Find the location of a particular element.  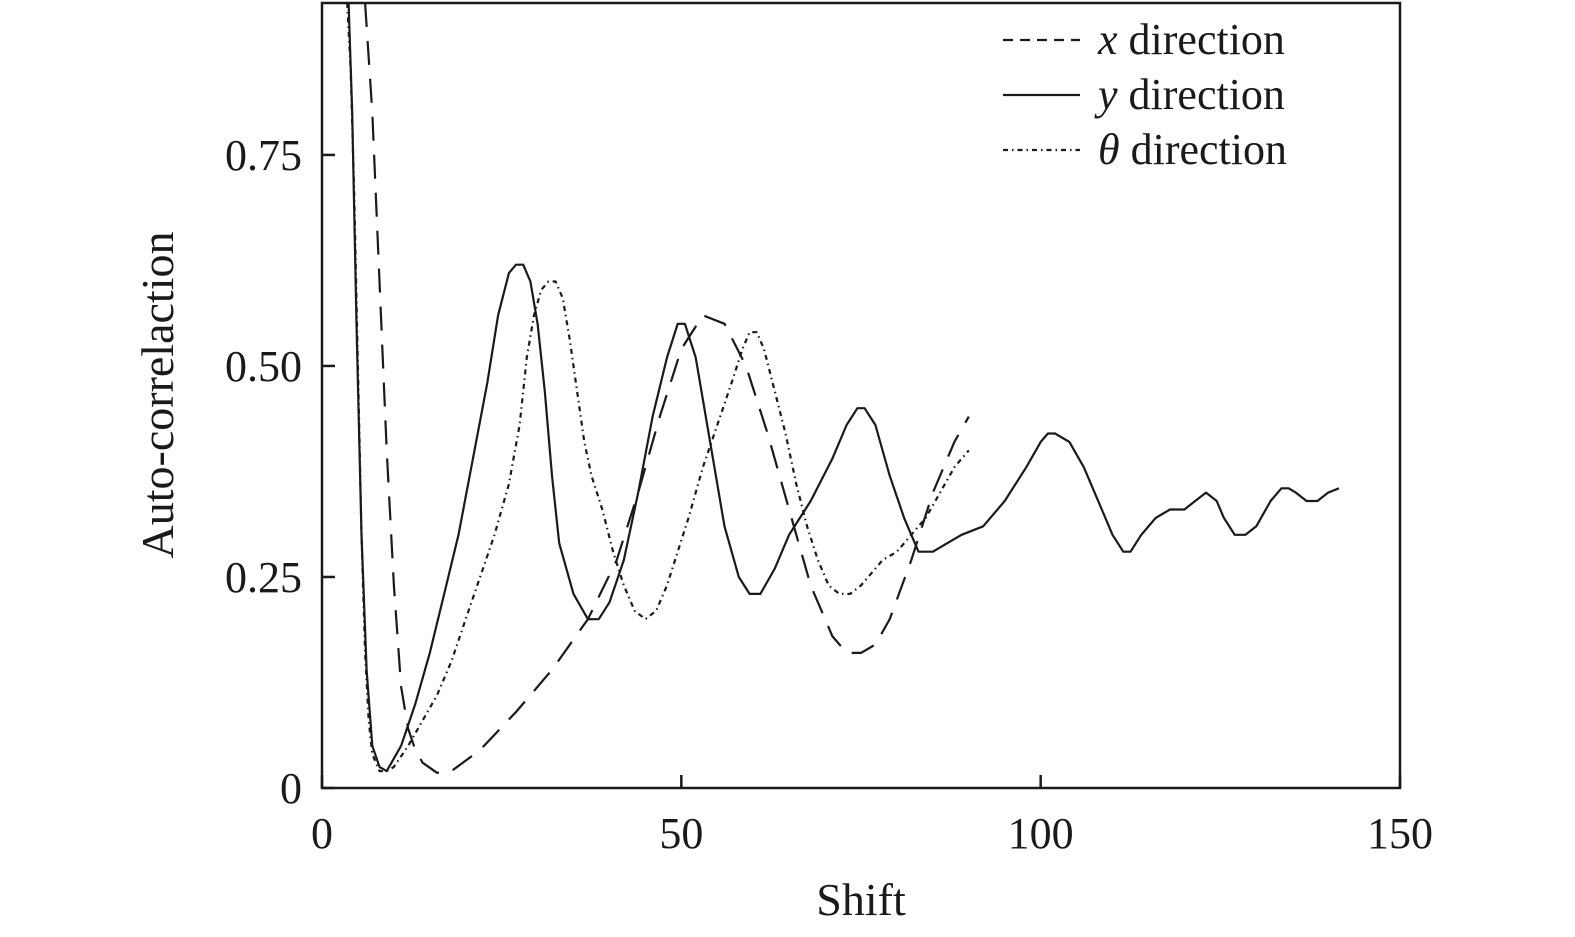

legend-variable: y is located at coordinates (1106, 94).